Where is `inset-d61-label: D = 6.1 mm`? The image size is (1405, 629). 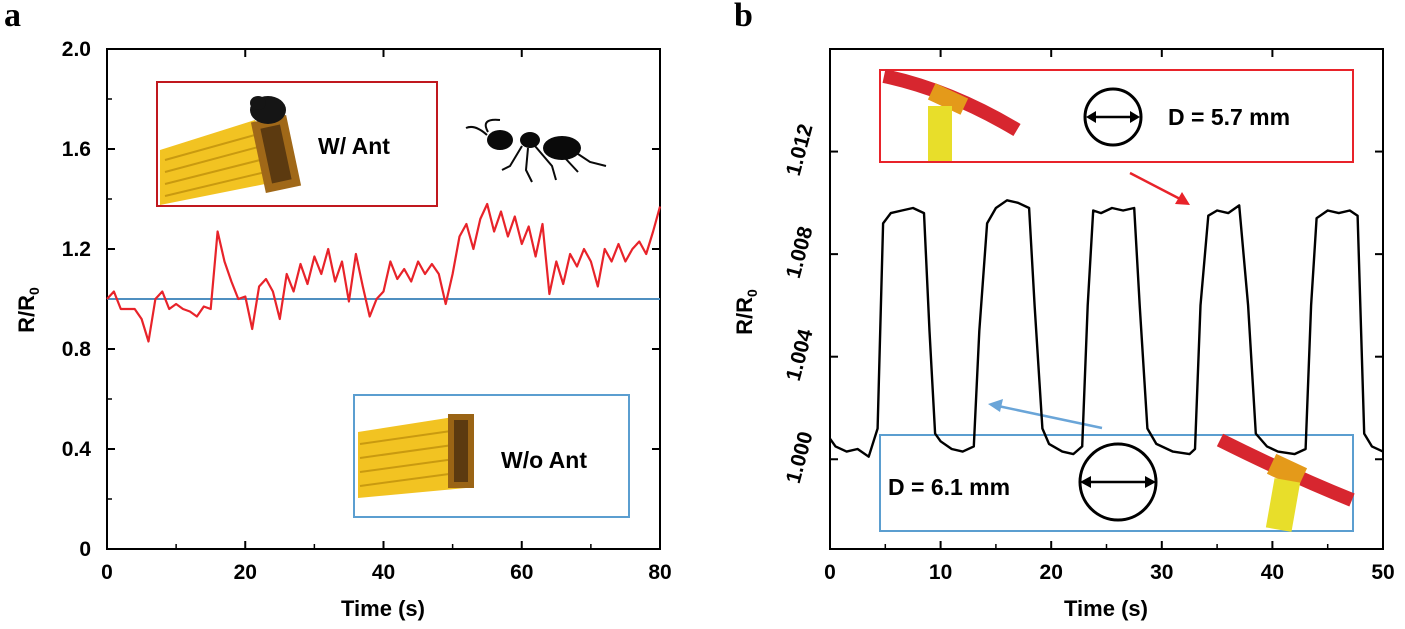
inset-d61-label: D = 6.1 mm is located at coordinates (949, 487).